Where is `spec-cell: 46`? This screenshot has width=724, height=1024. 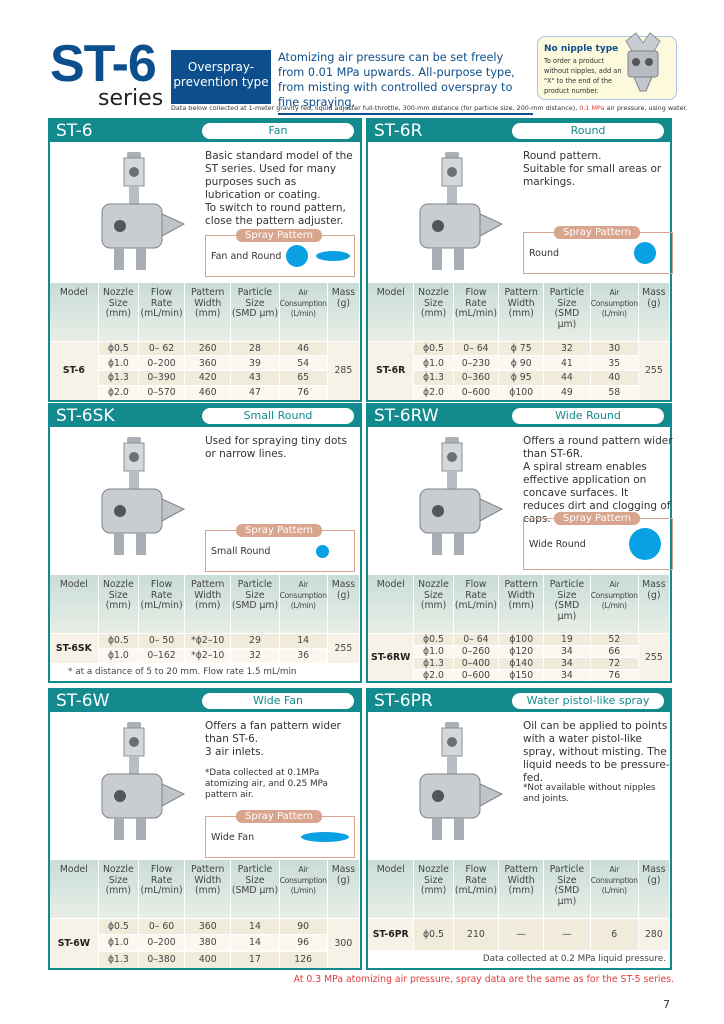
spec-cell: 46 is located at coordinates (303, 348).